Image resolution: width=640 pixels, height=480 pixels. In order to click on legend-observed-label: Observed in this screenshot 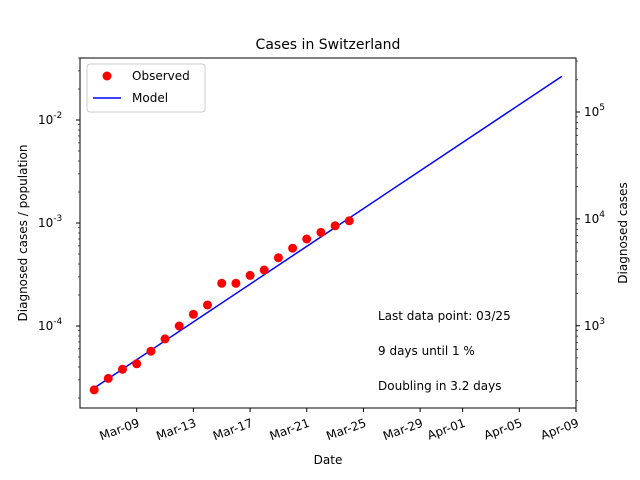, I will do `click(161, 76)`.